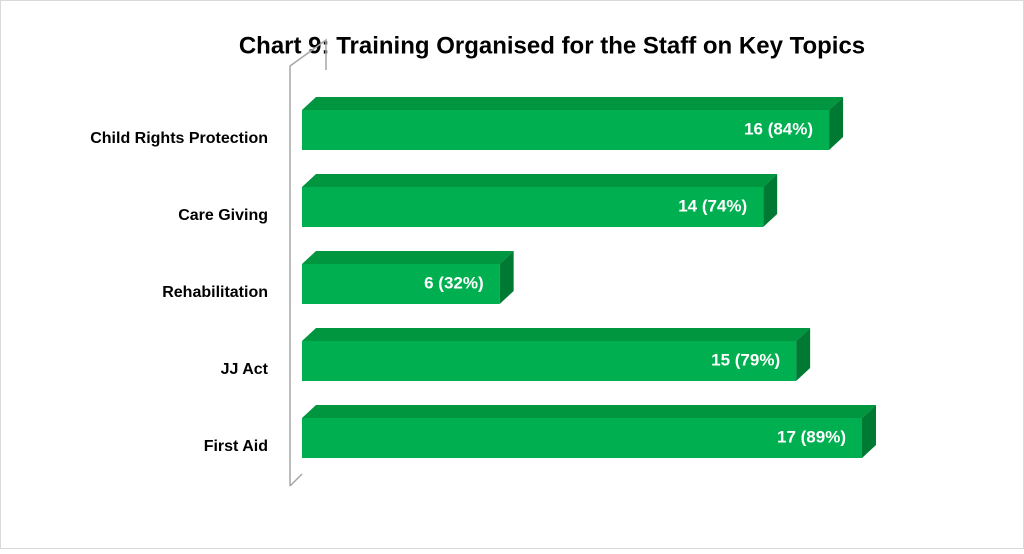  I want to click on back-wall, so click(308, 262).